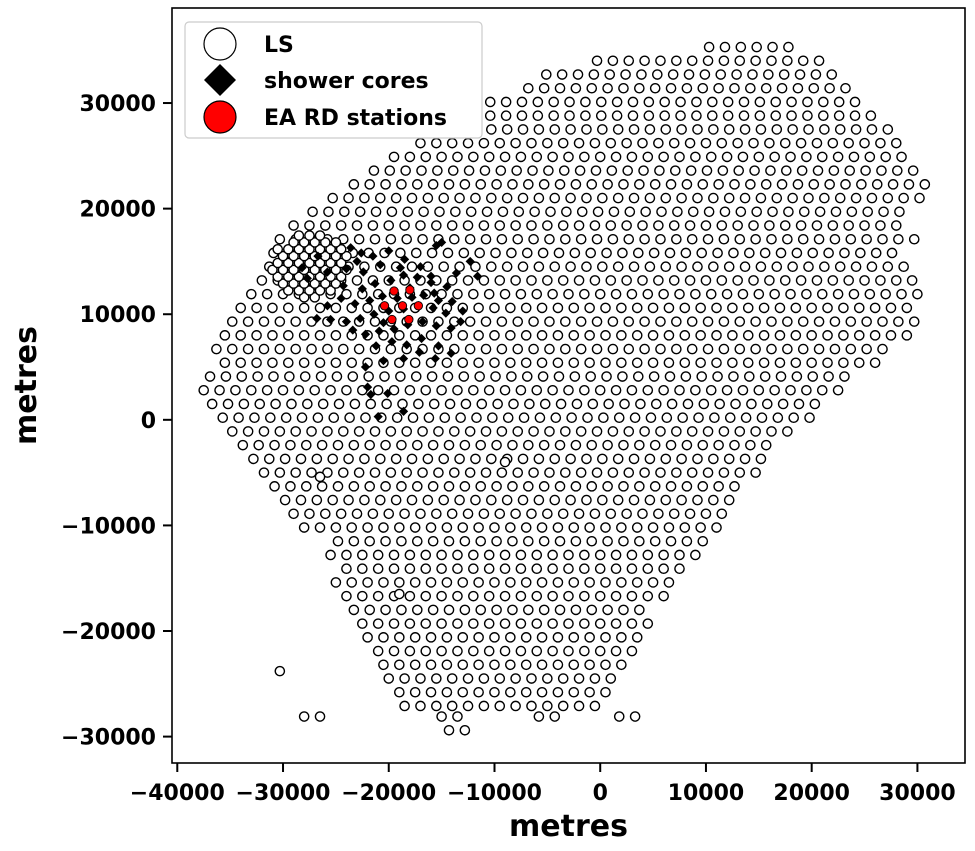  What do you see at coordinates (568, 826) in the screenshot?
I see `x-axis-label: metres` at bounding box center [568, 826].